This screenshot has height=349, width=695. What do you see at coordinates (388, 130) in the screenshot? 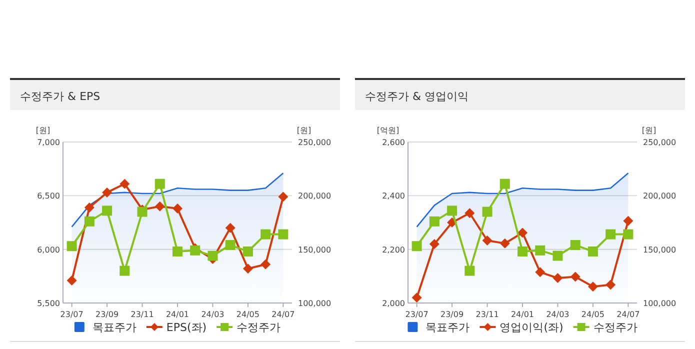
I see `y-axis-title: [억원]` at bounding box center [388, 130].